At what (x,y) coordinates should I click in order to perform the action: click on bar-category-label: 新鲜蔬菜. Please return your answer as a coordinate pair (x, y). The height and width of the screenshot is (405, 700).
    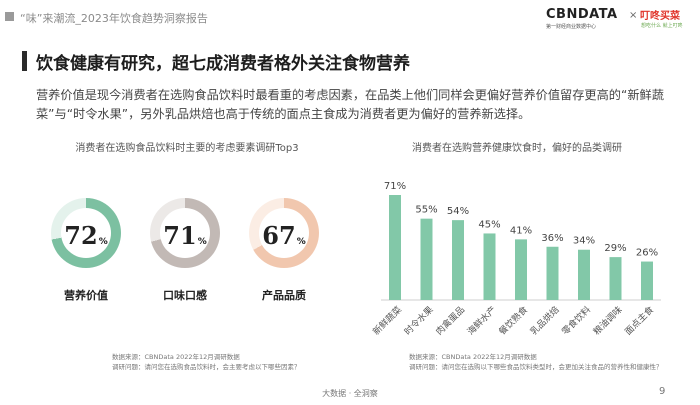
    Looking at the image, I should click on (387, 321).